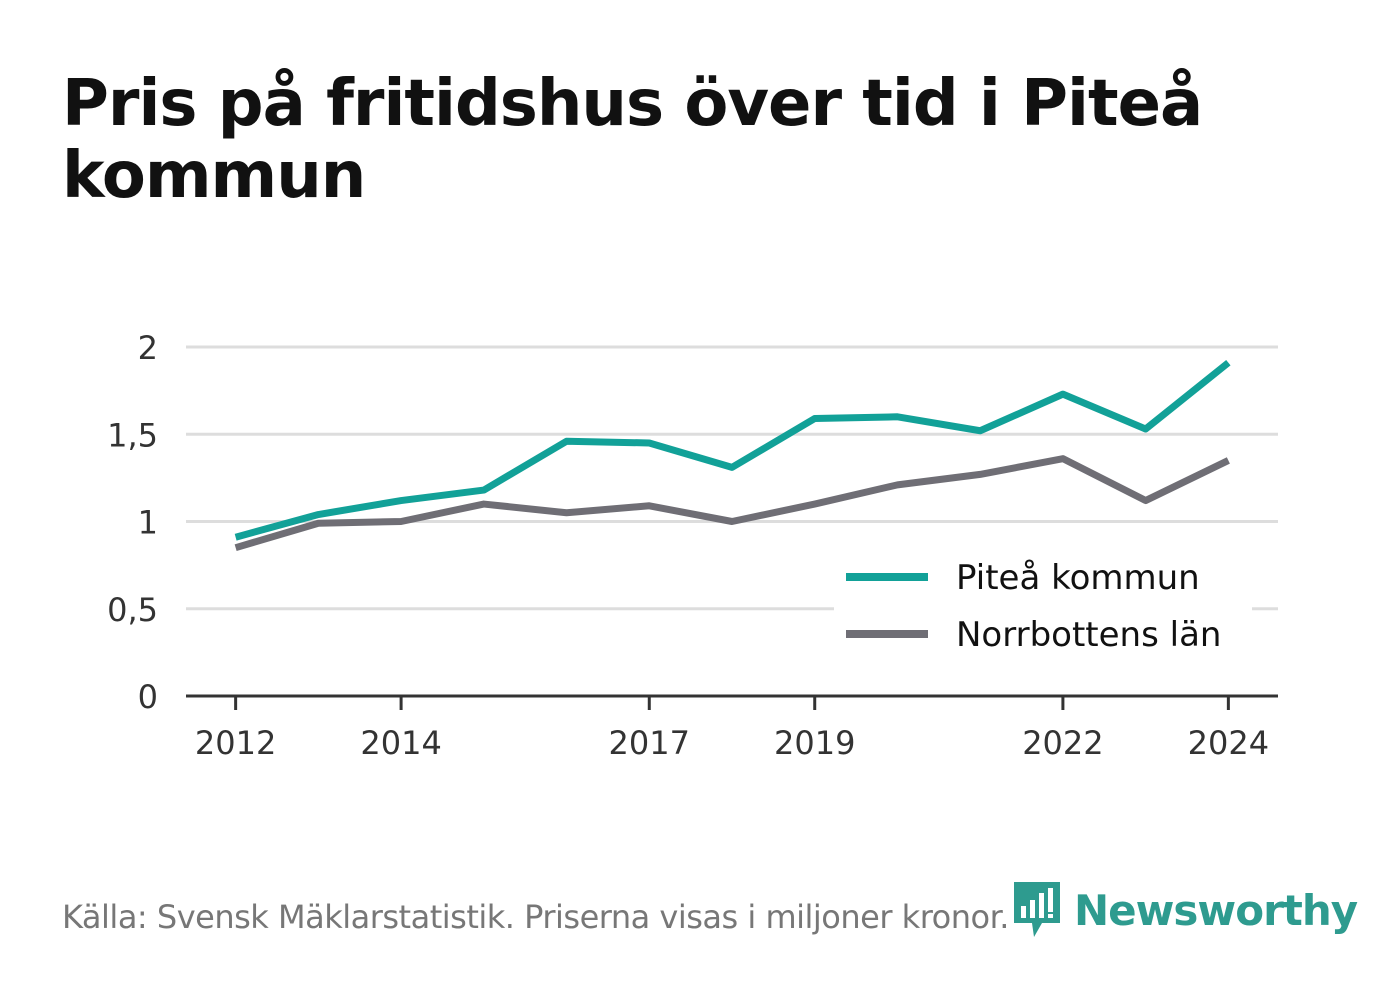 This screenshot has width=1382, height=999. What do you see at coordinates (1088, 635) in the screenshot?
I see `legend-label: Norrbottens län` at bounding box center [1088, 635].